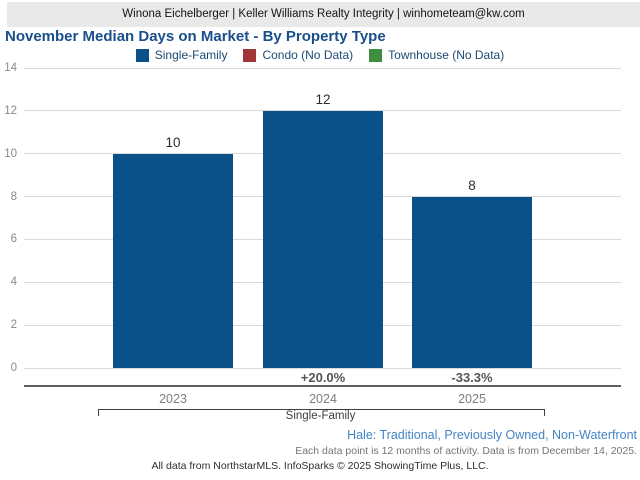 The height and width of the screenshot is (480, 640). Describe the element at coordinates (10, 110) in the screenshot. I see `y-axis-tick-label: 12` at that location.